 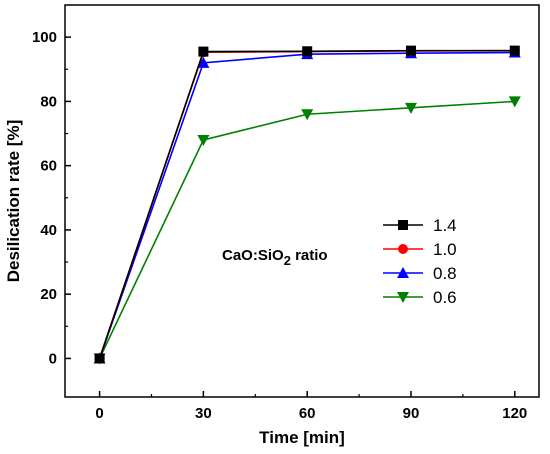 What do you see at coordinates (445, 297) in the screenshot?
I see `legend-label: 0.6` at bounding box center [445, 297].